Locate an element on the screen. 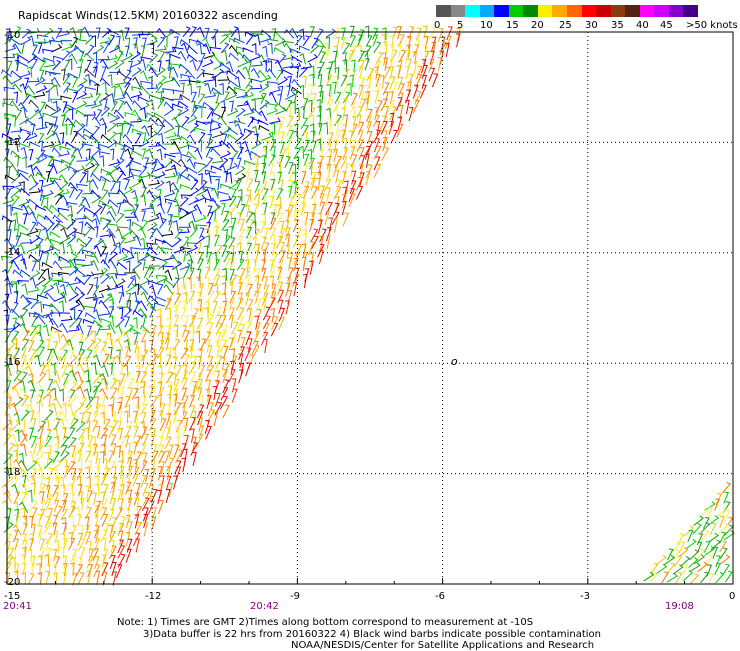 Image resolution: width=740 pixels, height=651 pixels. lat-label-16: -16 is located at coordinates (12, 362).